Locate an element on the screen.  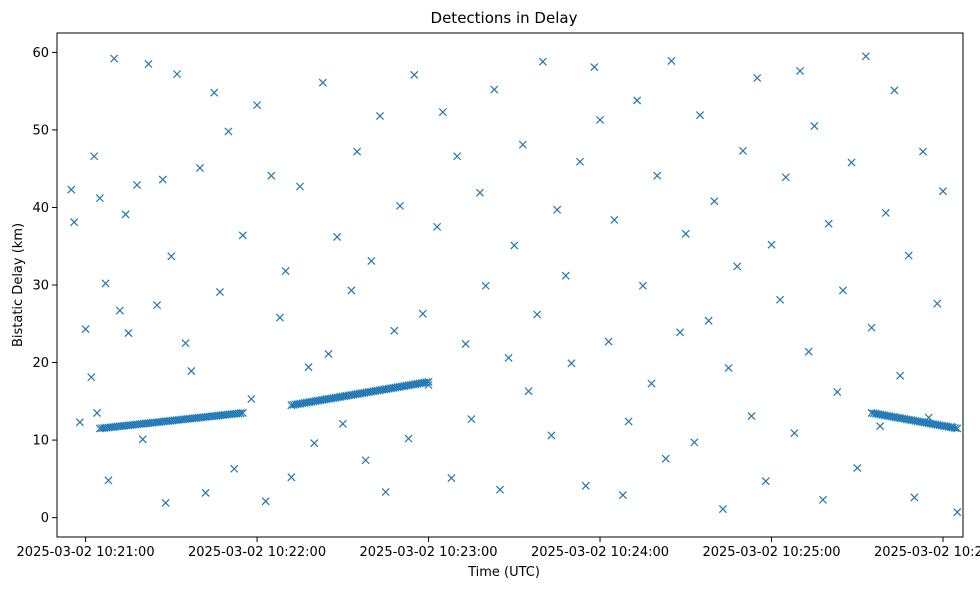
y-tick-label: 20 is located at coordinates (40, 363).